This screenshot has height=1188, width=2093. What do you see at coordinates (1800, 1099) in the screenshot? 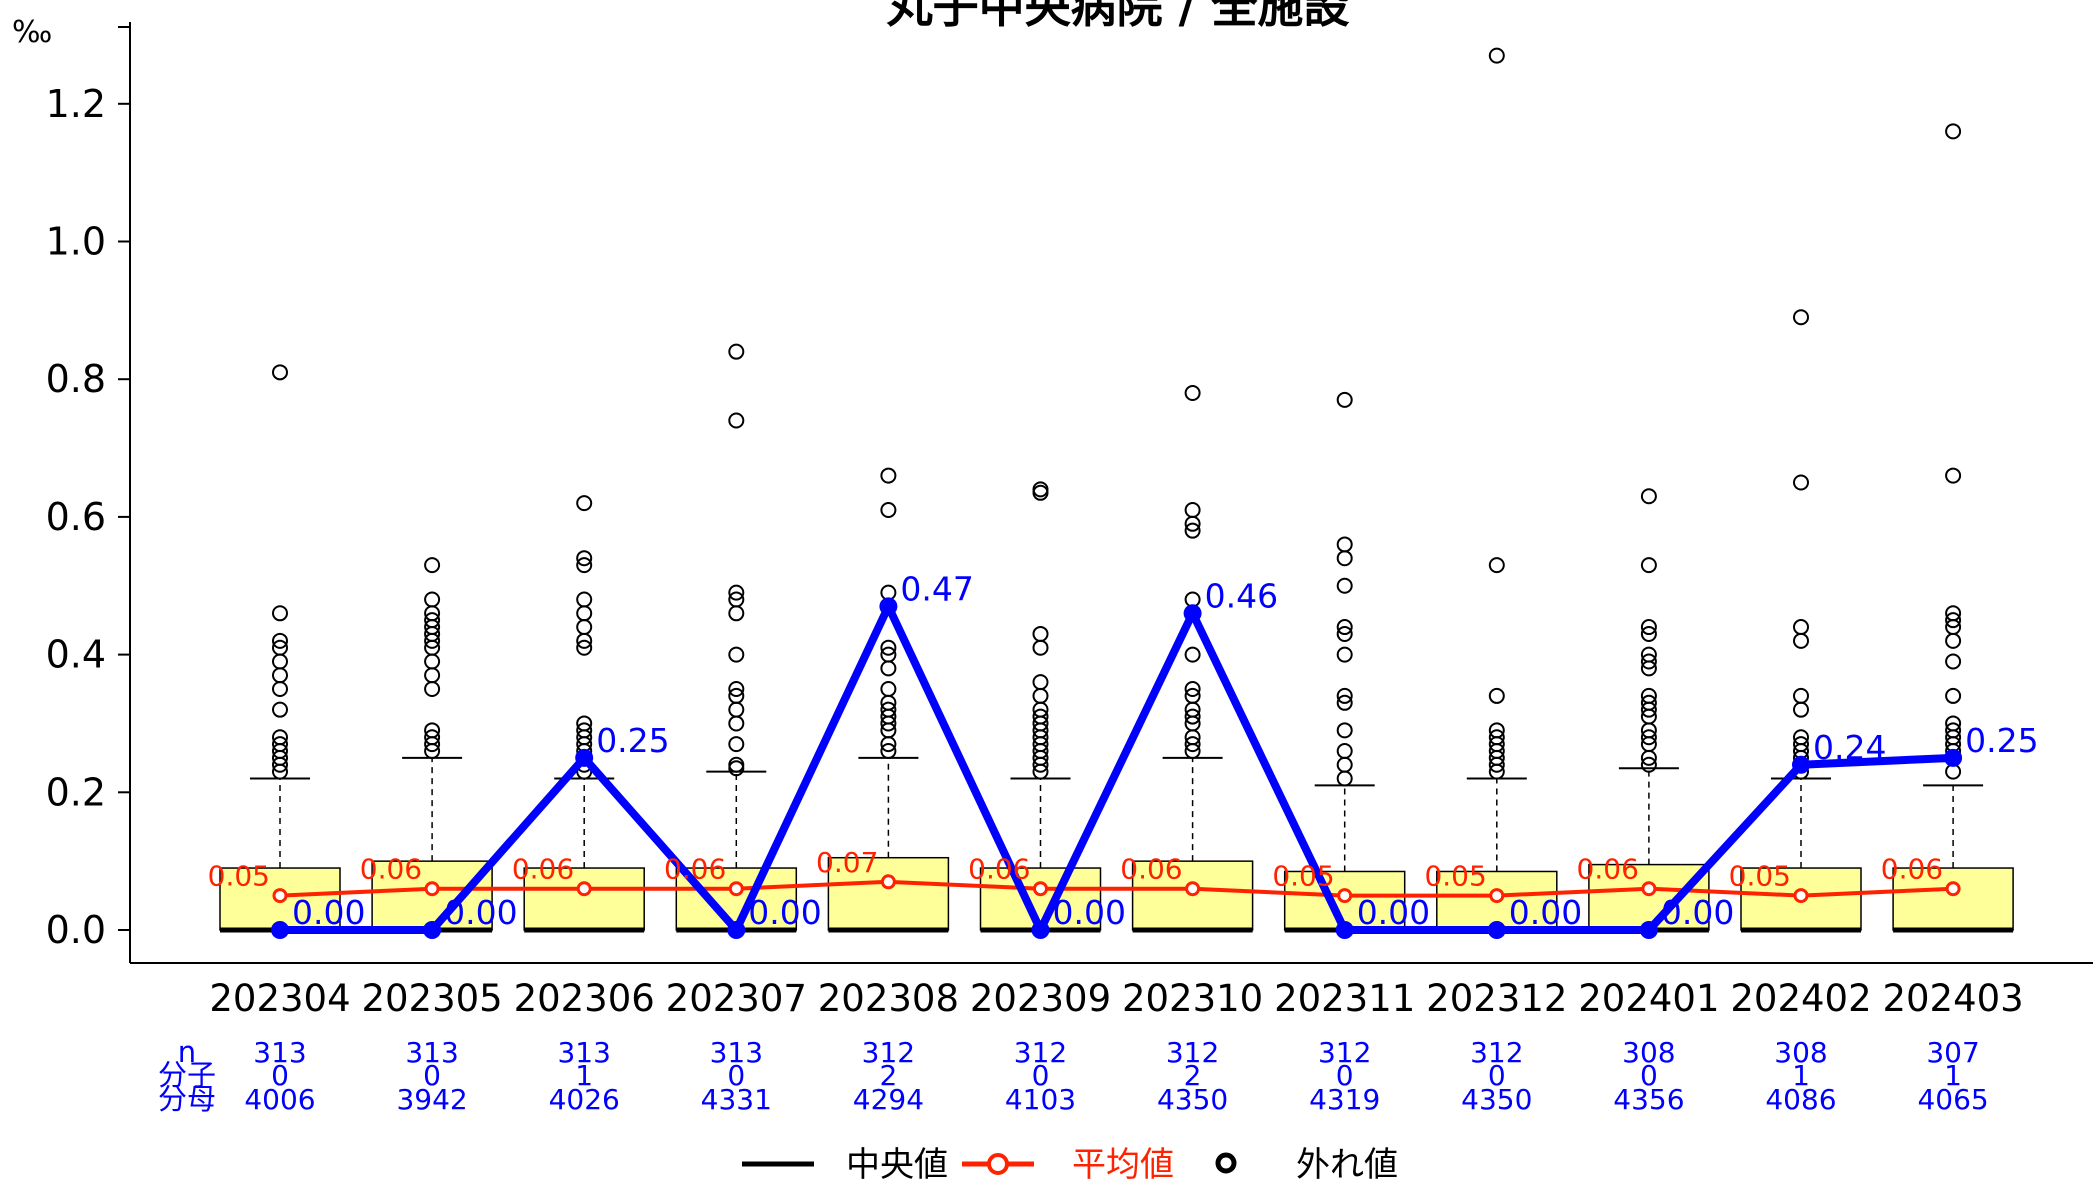
I see `table-denominator-value: 4086` at bounding box center [1800, 1099].